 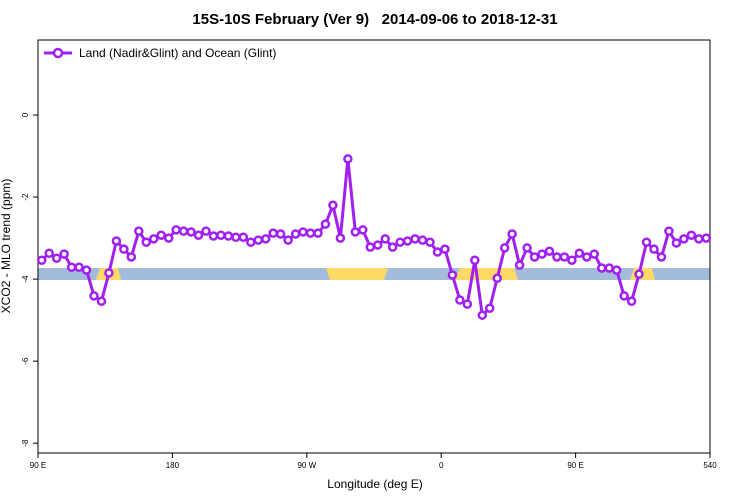 What do you see at coordinates (25, 114) in the screenshot?
I see `y-tick-label: 0` at bounding box center [25, 114].